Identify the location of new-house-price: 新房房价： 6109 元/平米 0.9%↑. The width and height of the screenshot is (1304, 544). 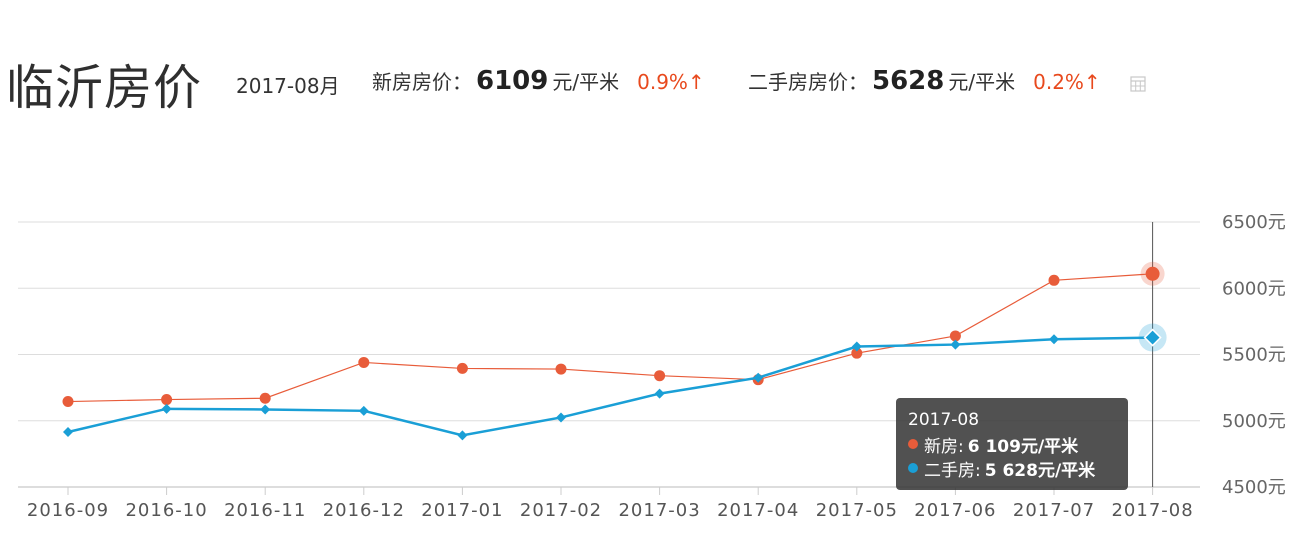
(538, 81).